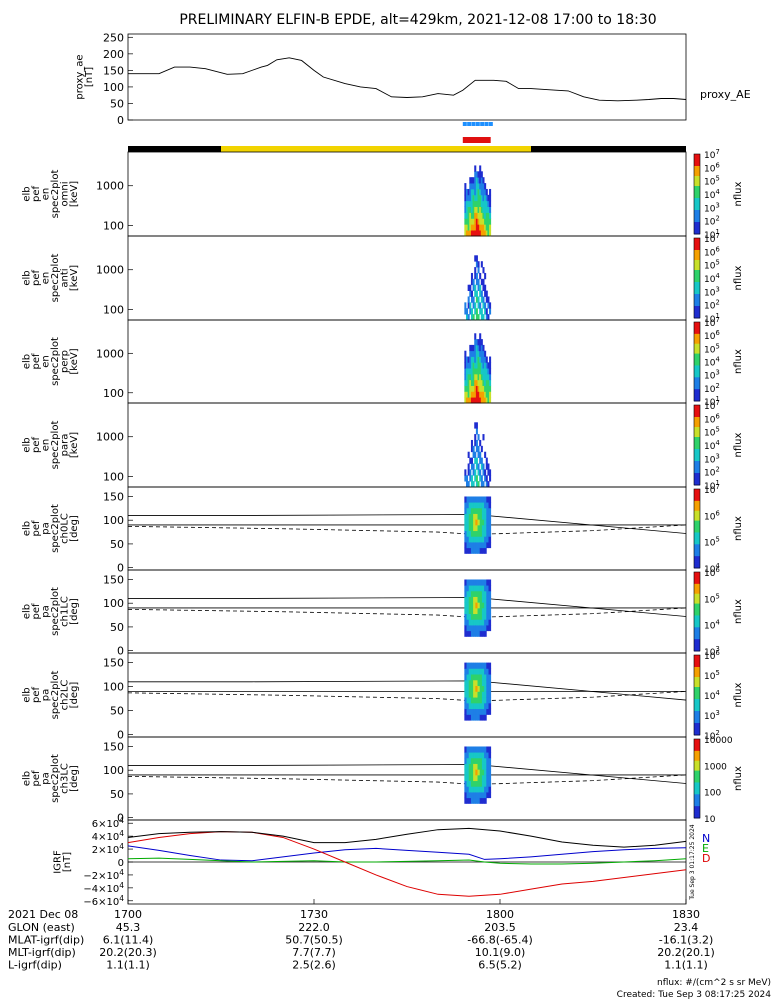  I want to click on panel-anti-colorbar-segment, so click(697, 279).